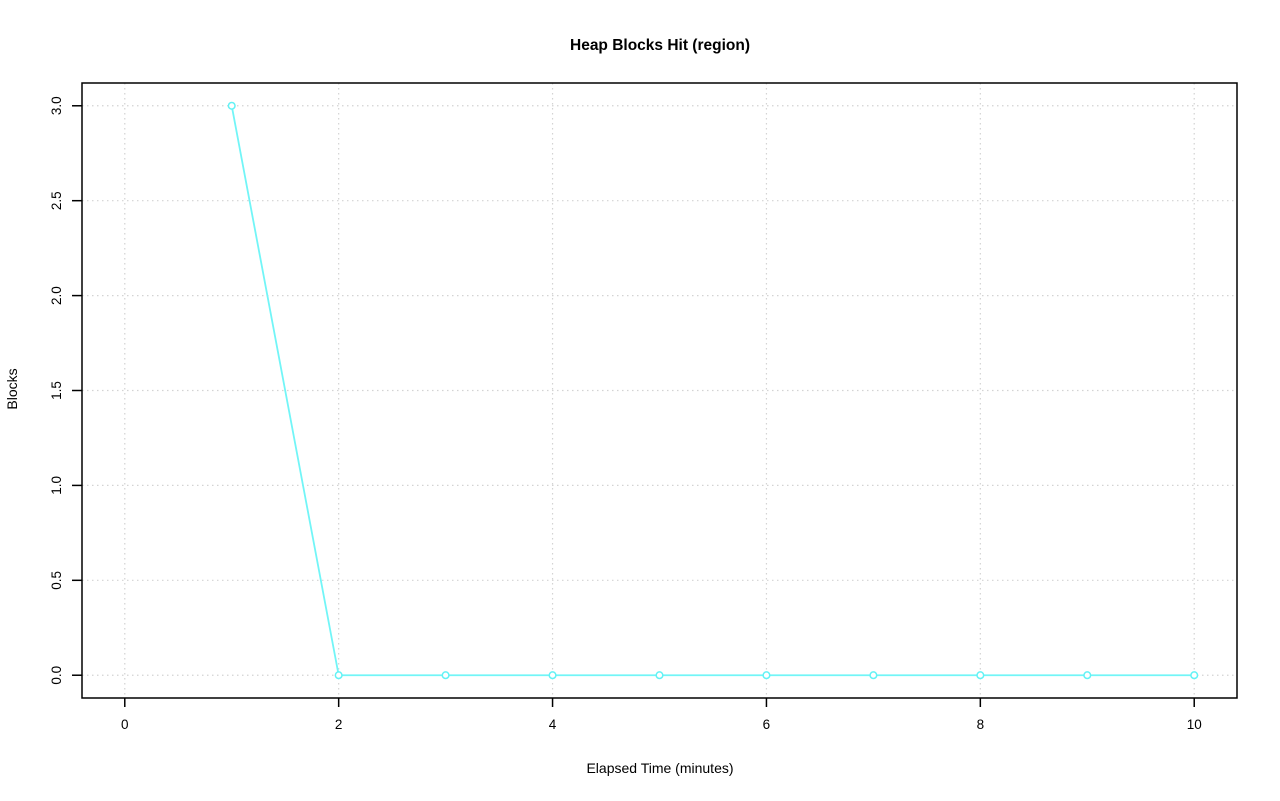  Describe the element at coordinates (981, 724) in the screenshot. I see `x-tick-label: 8` at that location.